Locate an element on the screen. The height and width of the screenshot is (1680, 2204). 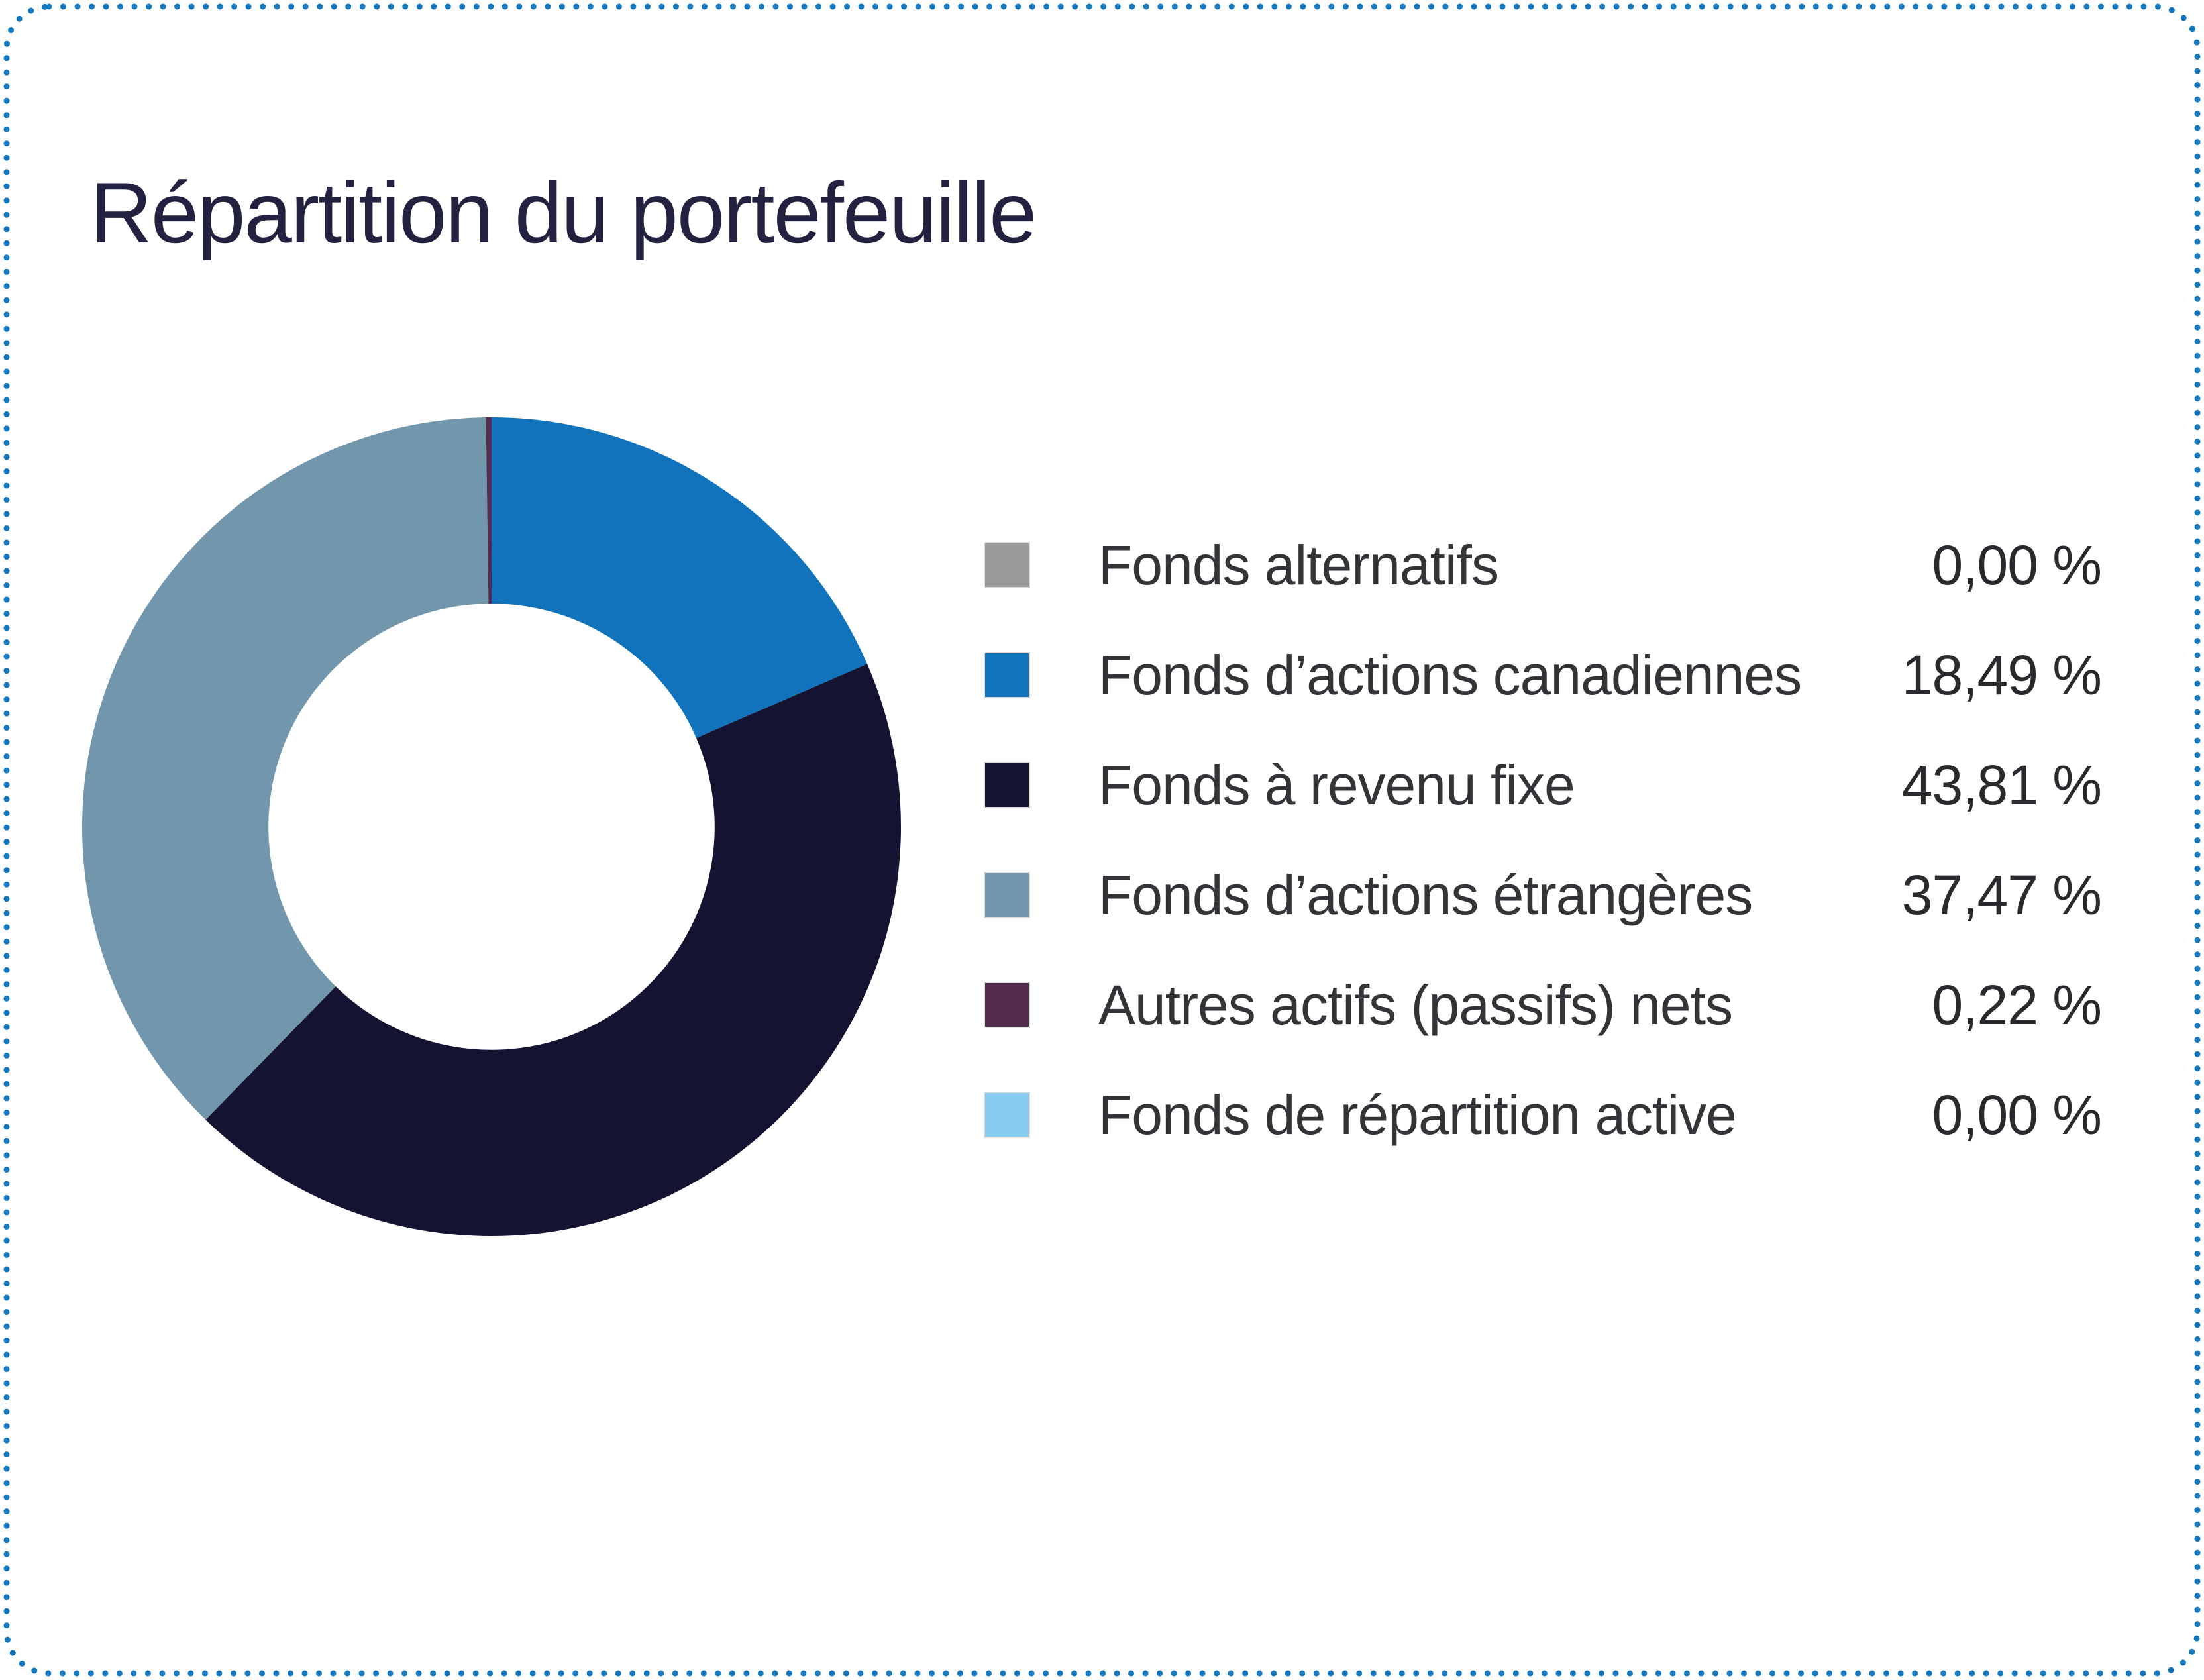
legend-label: Fonds de répartition active is located at coordinates (1417, 1114).